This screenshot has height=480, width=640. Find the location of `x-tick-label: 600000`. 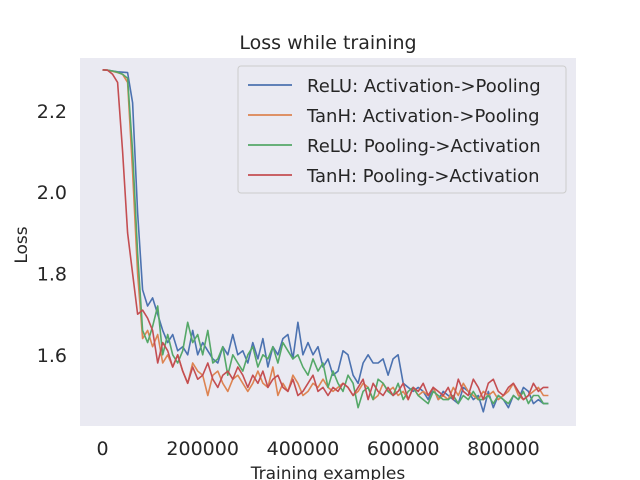

x-tick-label: 600000 is located at coordinates (403, 449).